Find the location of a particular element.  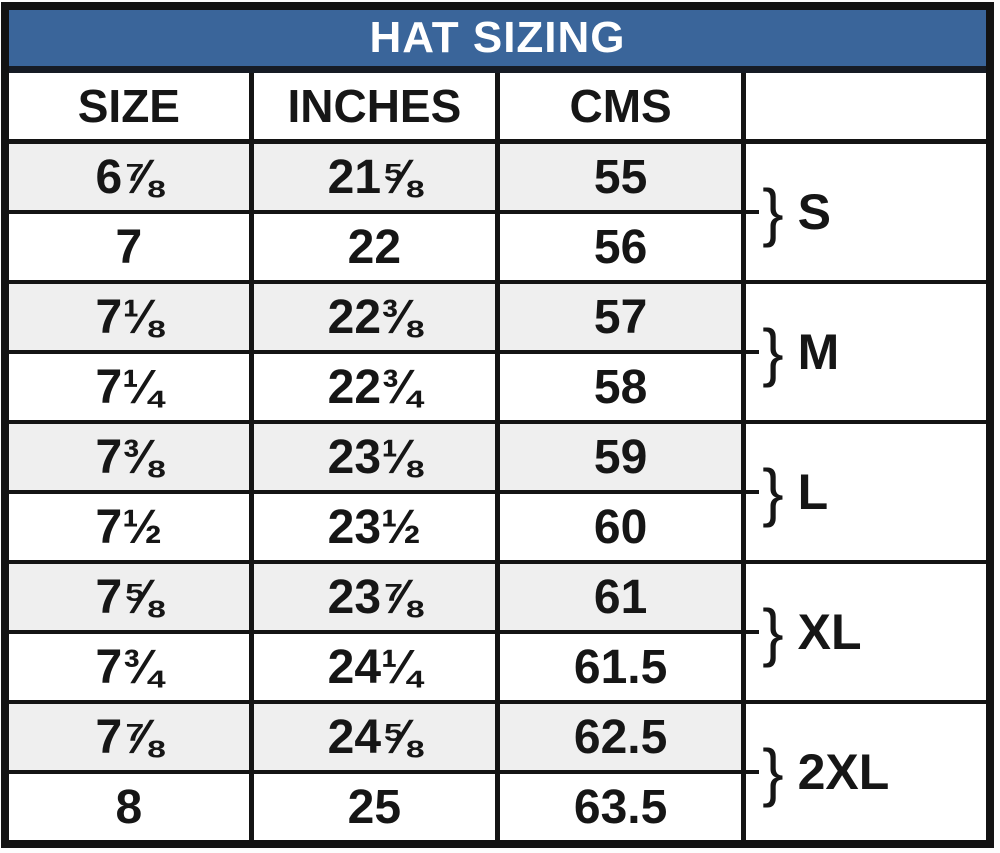

inches-cell: 23⅞ is located at coordinates (374, 597).